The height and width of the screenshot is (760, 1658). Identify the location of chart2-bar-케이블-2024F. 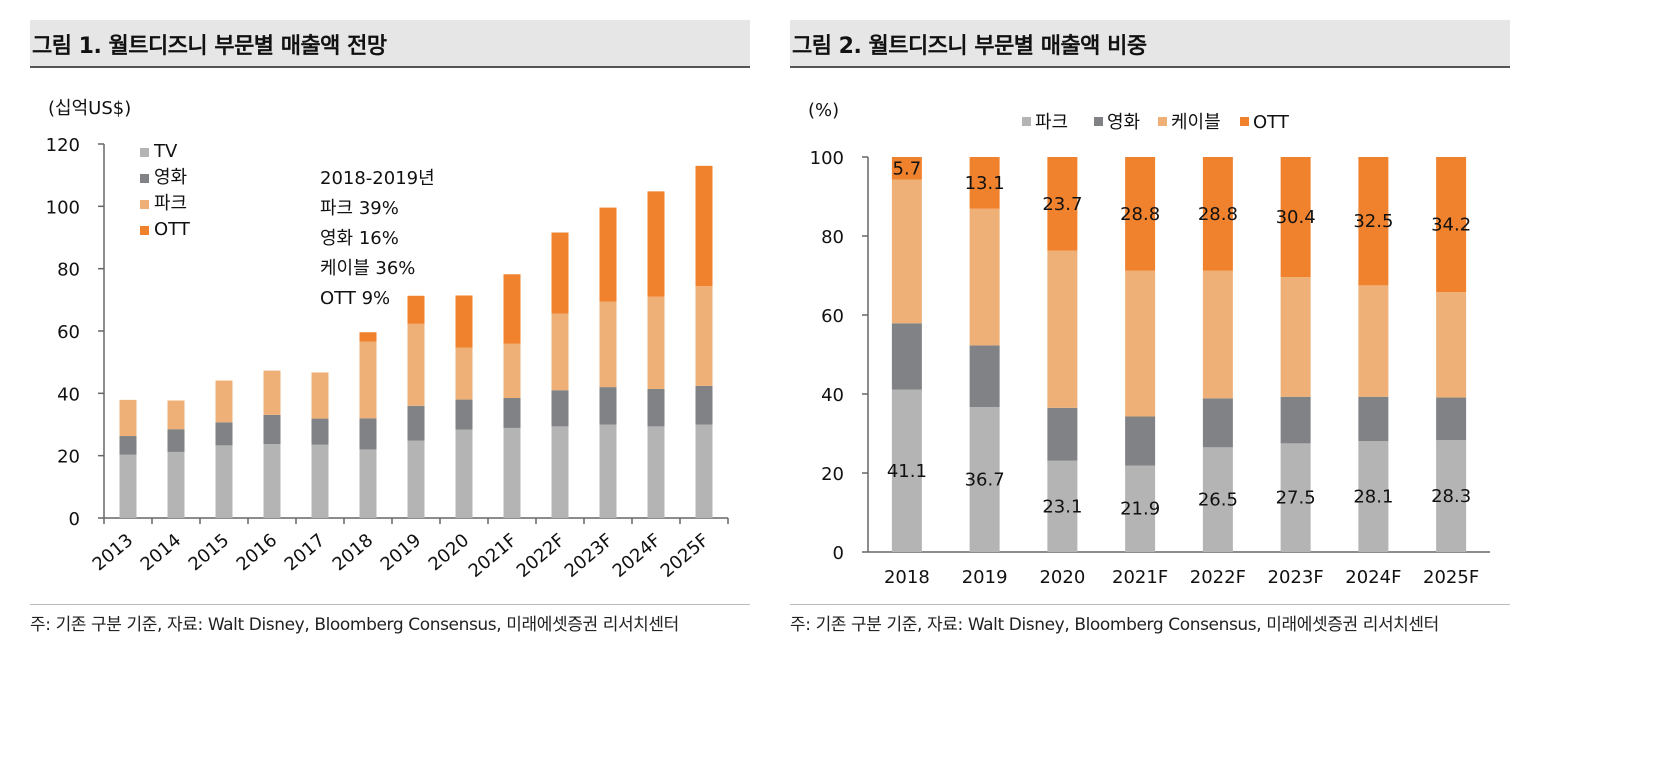
(1373, 341).